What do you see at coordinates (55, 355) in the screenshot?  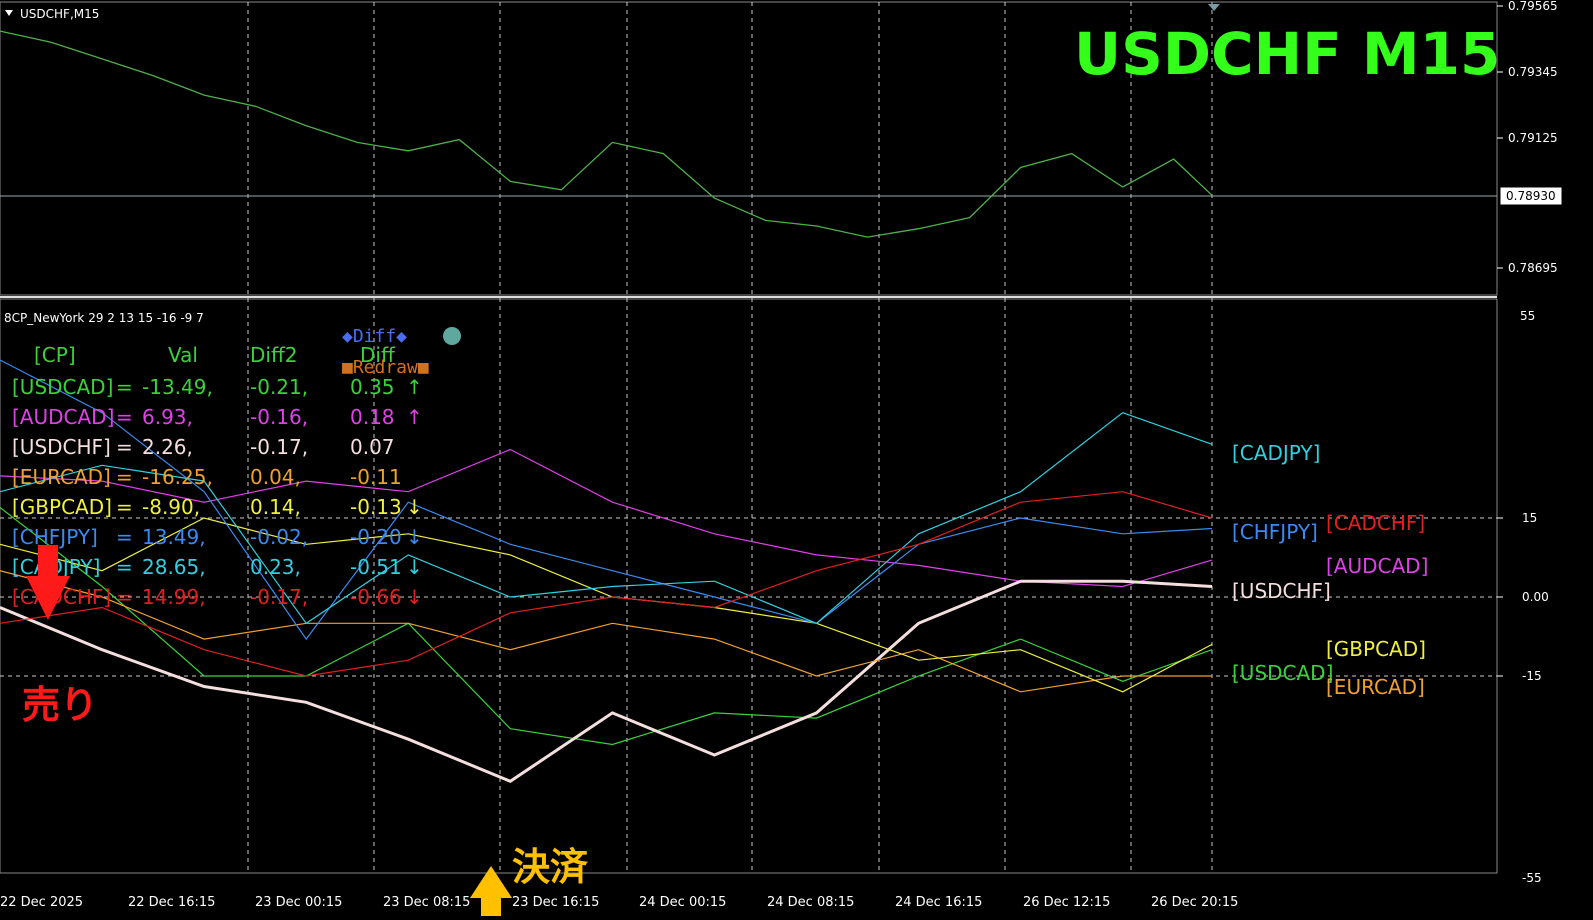 I see `table-header: [CP]` at bounding box center [55, 355].